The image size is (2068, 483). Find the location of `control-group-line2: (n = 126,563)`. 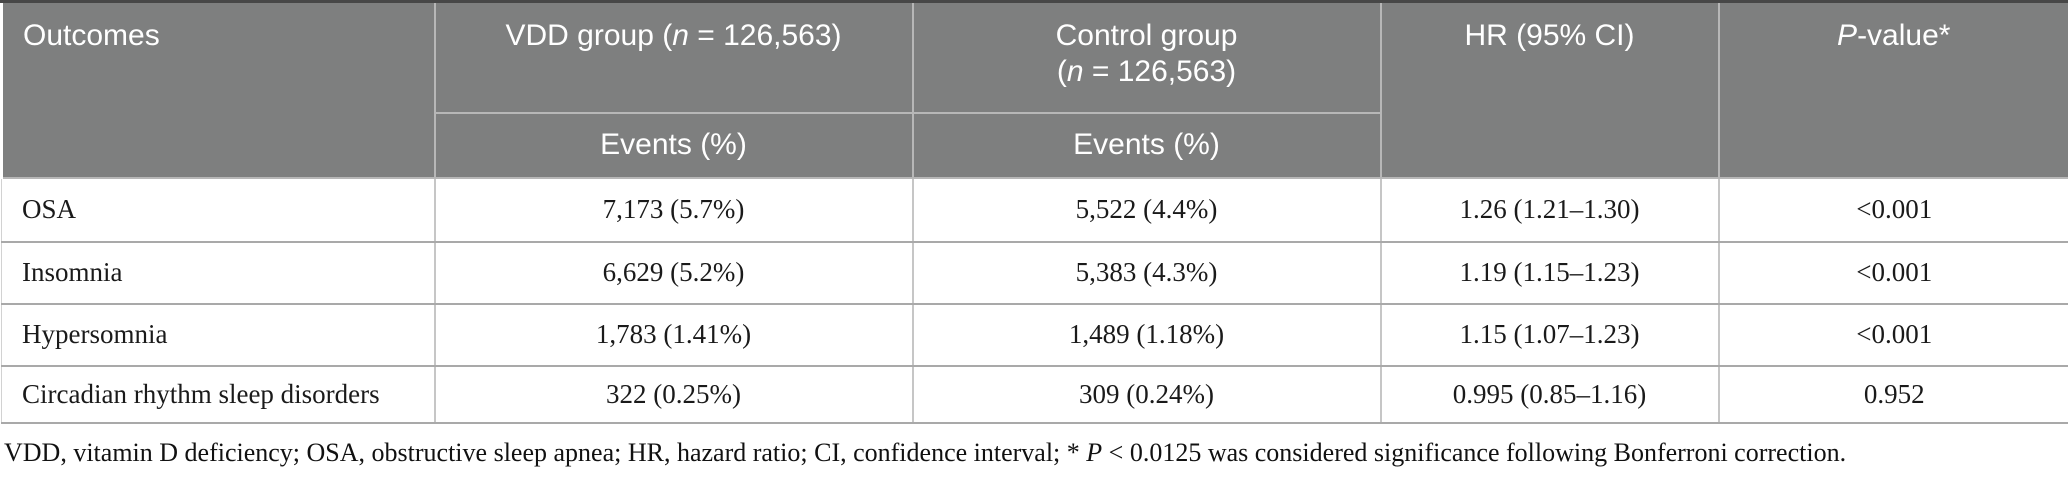

control-group-line2: (n = 126,563) is located at coordinates (1147, 72).